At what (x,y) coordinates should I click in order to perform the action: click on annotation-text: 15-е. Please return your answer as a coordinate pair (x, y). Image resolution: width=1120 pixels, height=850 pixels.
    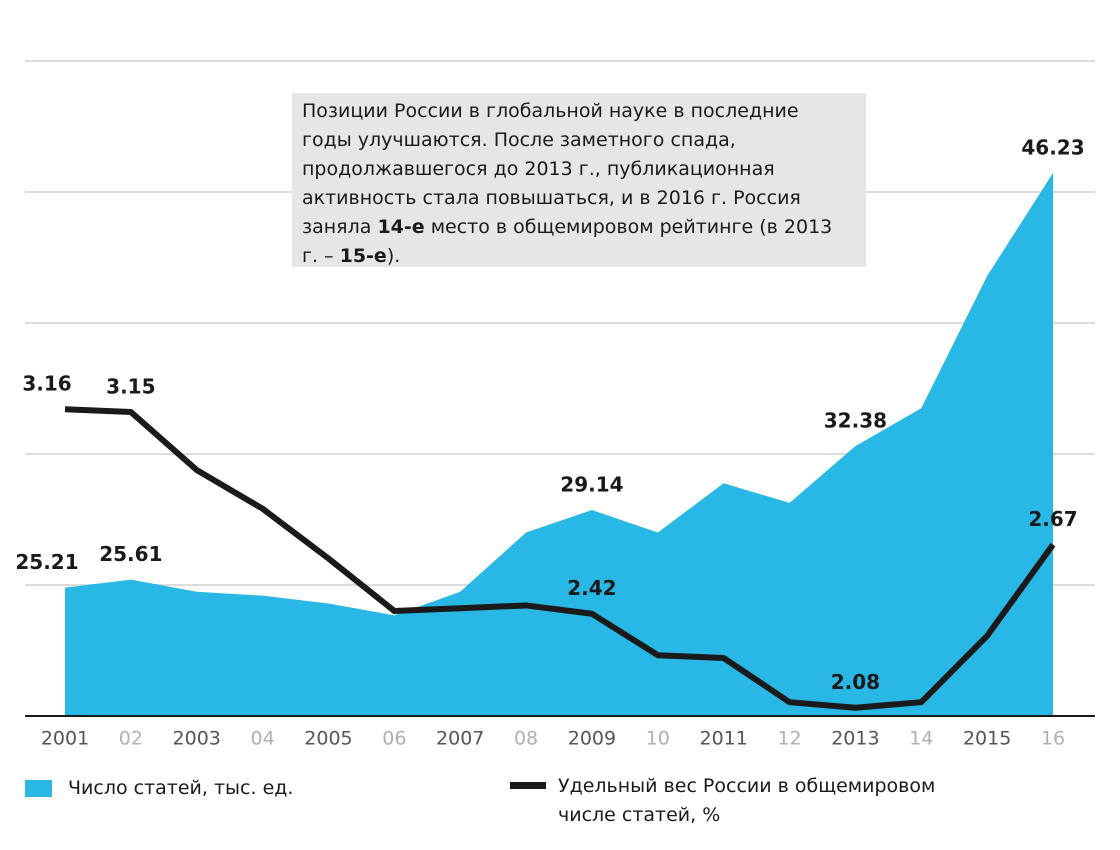
    Looking at the image, I should click on (363, 256).